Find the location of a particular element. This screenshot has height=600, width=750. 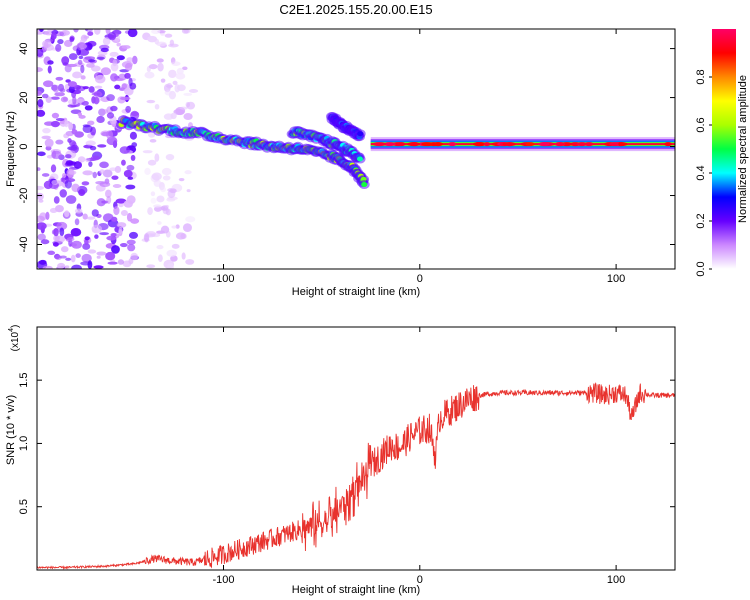

colorbar-label: Normalized spectral amplitude is located at coordinates (743, 149).